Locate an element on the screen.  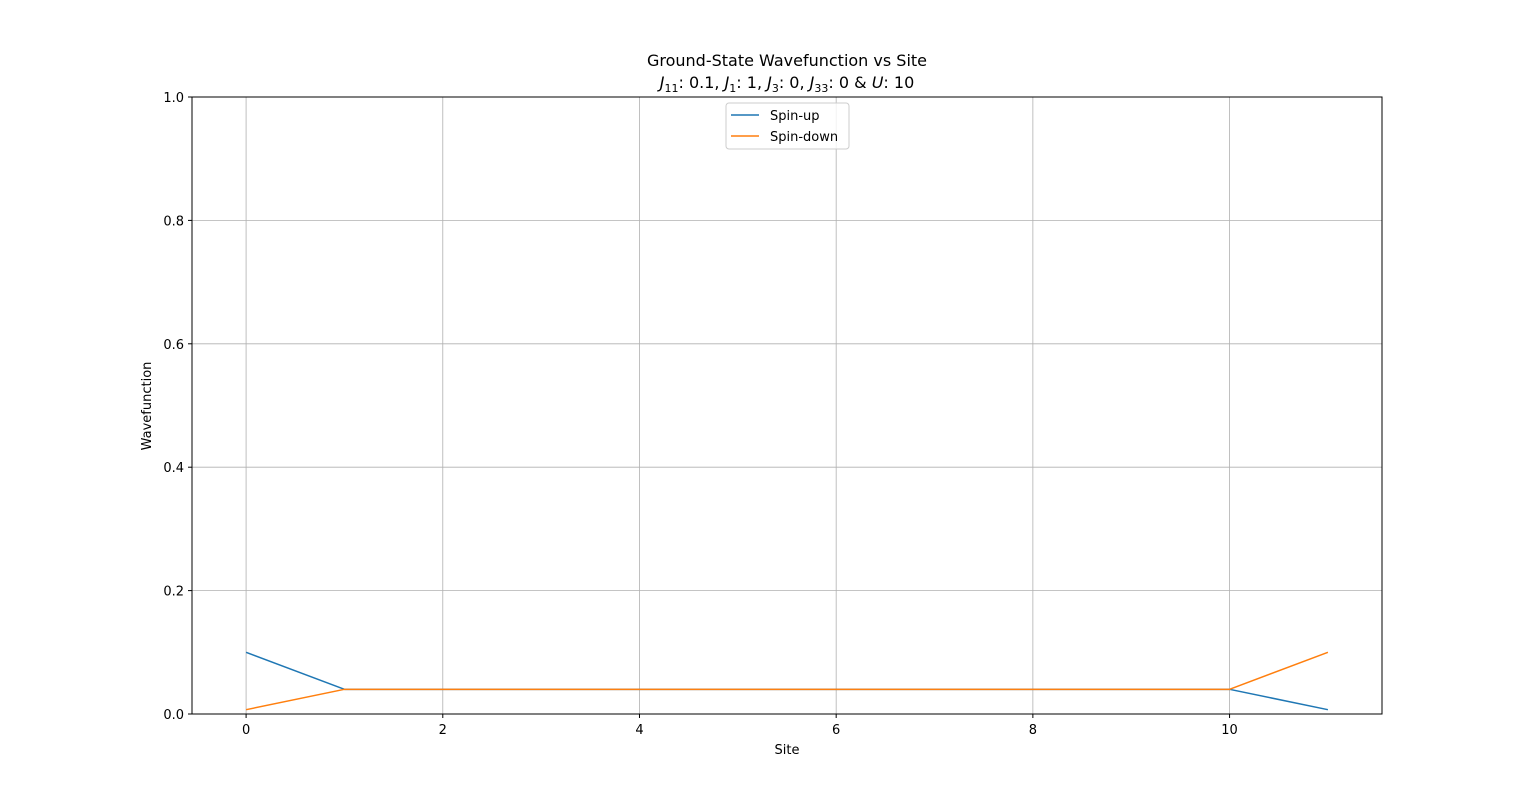
legend-label: Spin-up is located at coordinates (795, 116).